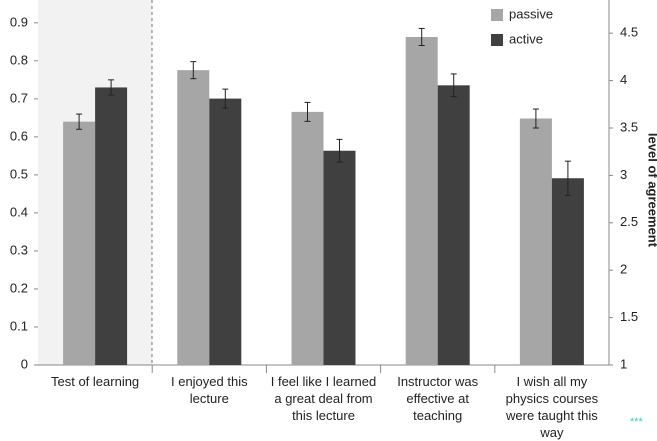  I want to click on y-tick-label: 0.5, so click(19, 173).